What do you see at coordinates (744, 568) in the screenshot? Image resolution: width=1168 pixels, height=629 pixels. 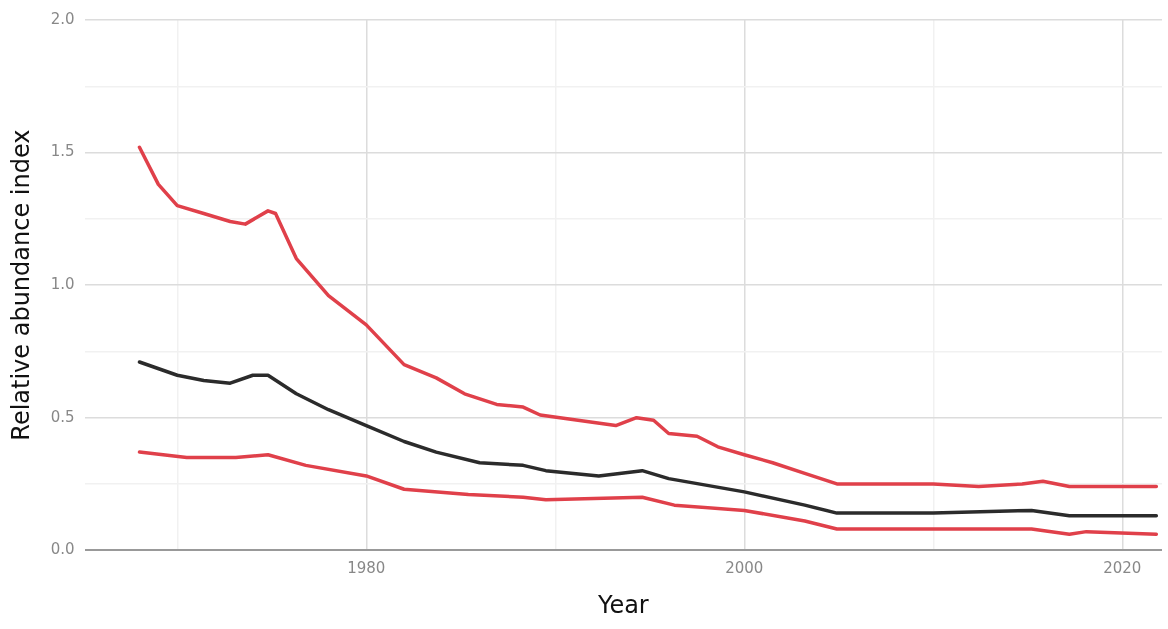 I see `x-tick-label: 2000` at bounding box center [744, 568].